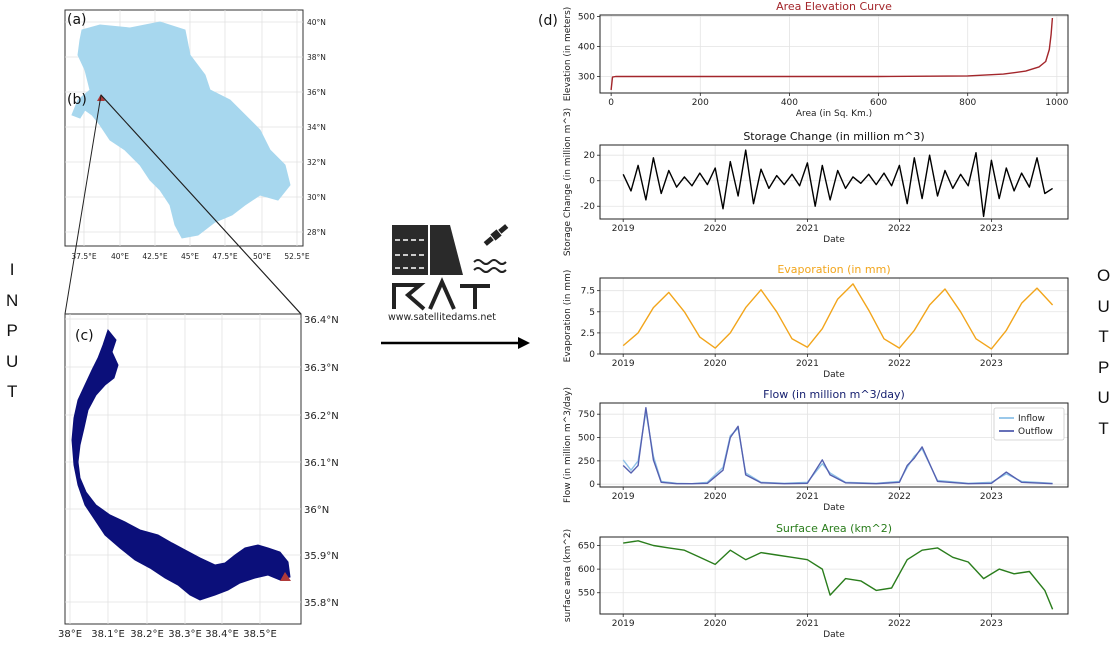 The width and height of the screenshot is (1116, 645). I want to click on x-axis-label: Area (in Sq. Km.), so click(834, 114).